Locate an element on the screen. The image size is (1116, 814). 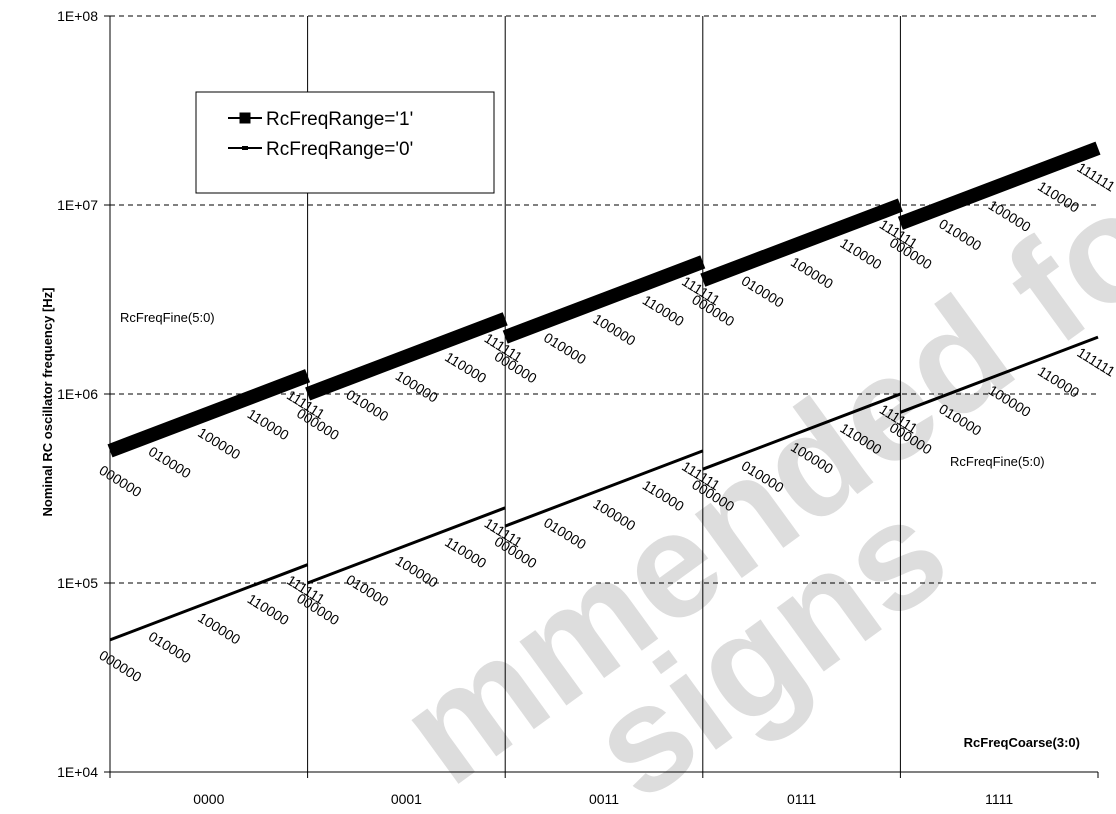
x-category-0000: 0000 is located at coordinates (208, 799).